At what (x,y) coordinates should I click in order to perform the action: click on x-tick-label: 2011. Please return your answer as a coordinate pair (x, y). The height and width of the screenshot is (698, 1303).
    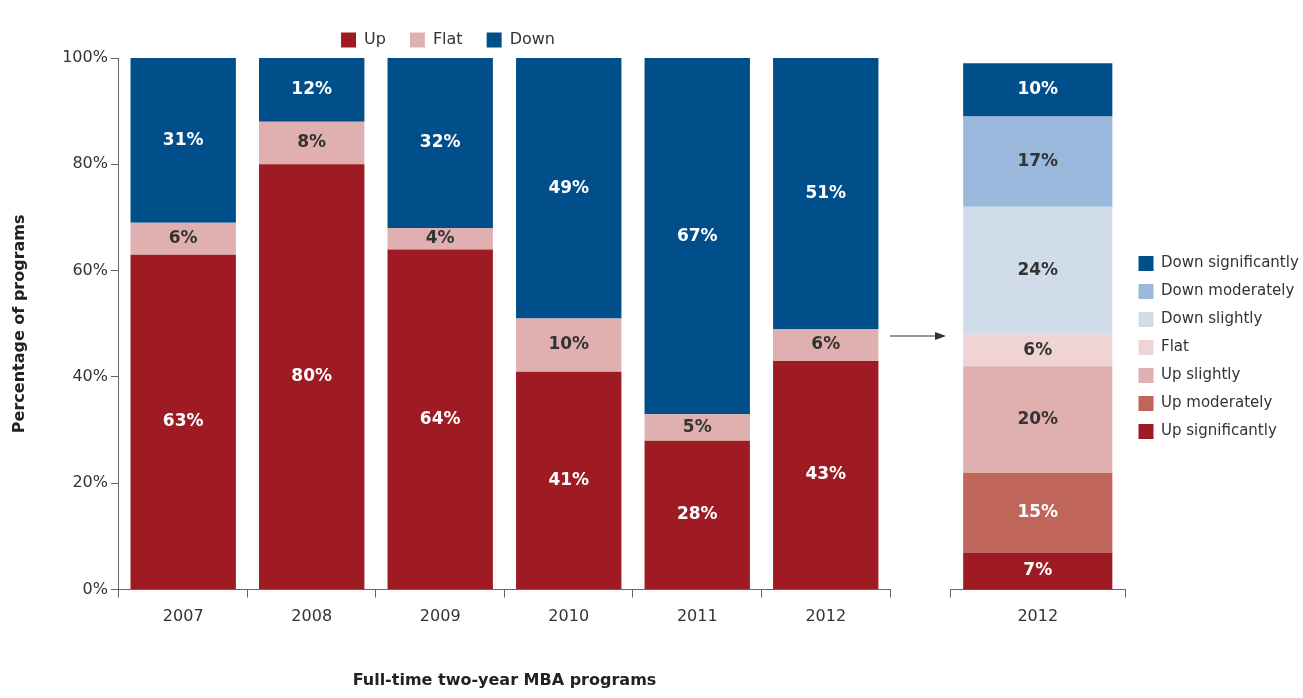
    Looking at the image, I should click on (697, 616).